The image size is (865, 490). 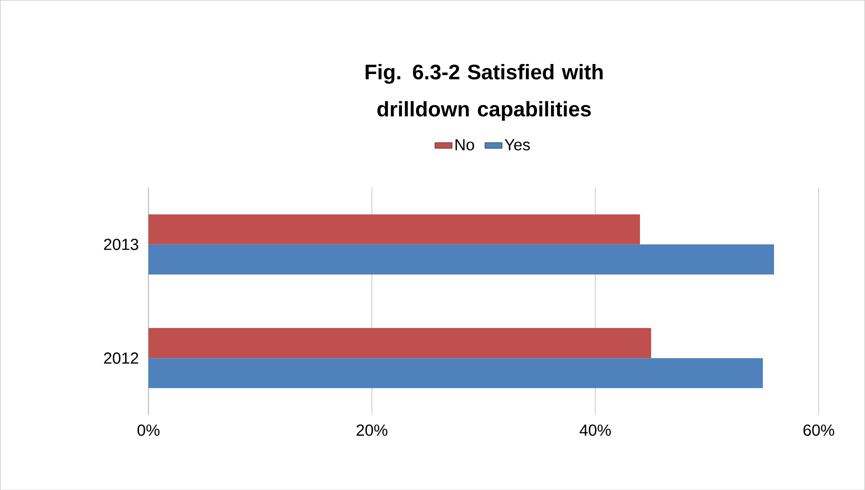 What do you see at coordinates (372, 430) in the screenshot?
I see `x-tick-label: 20%` at bounding box center [372, 430].